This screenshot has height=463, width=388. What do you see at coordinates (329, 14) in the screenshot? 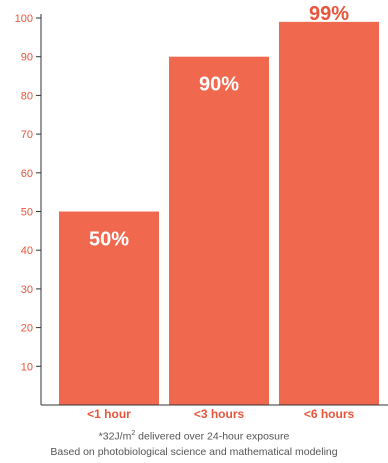
I see `bar-value-label: 99%` at bounding box center [329, 14].